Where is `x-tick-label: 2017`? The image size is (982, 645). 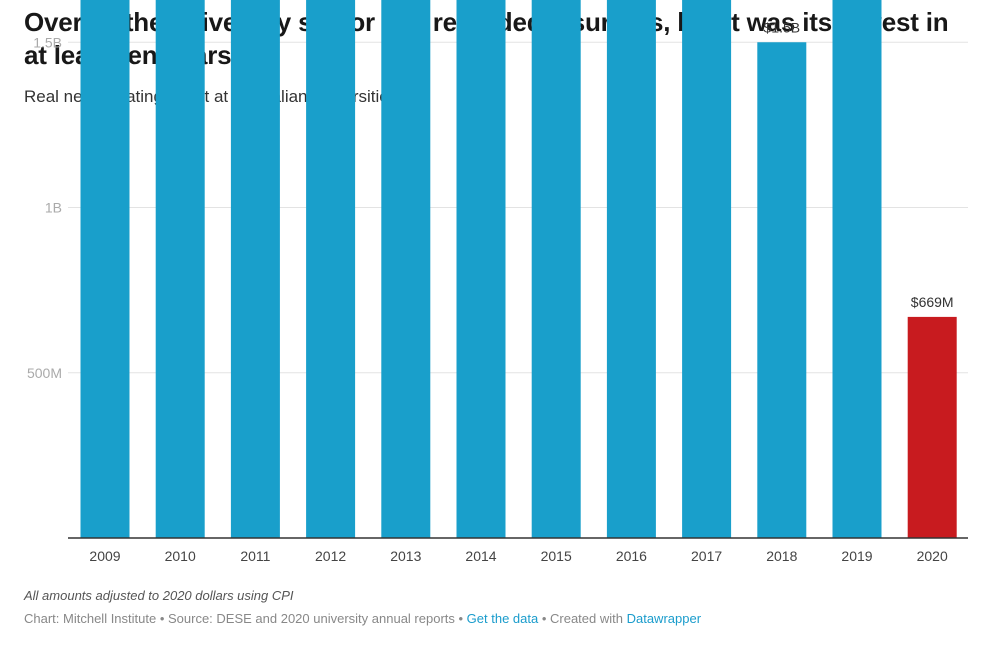 x-tick-label: 2017 is located at coordinates (706, 556).